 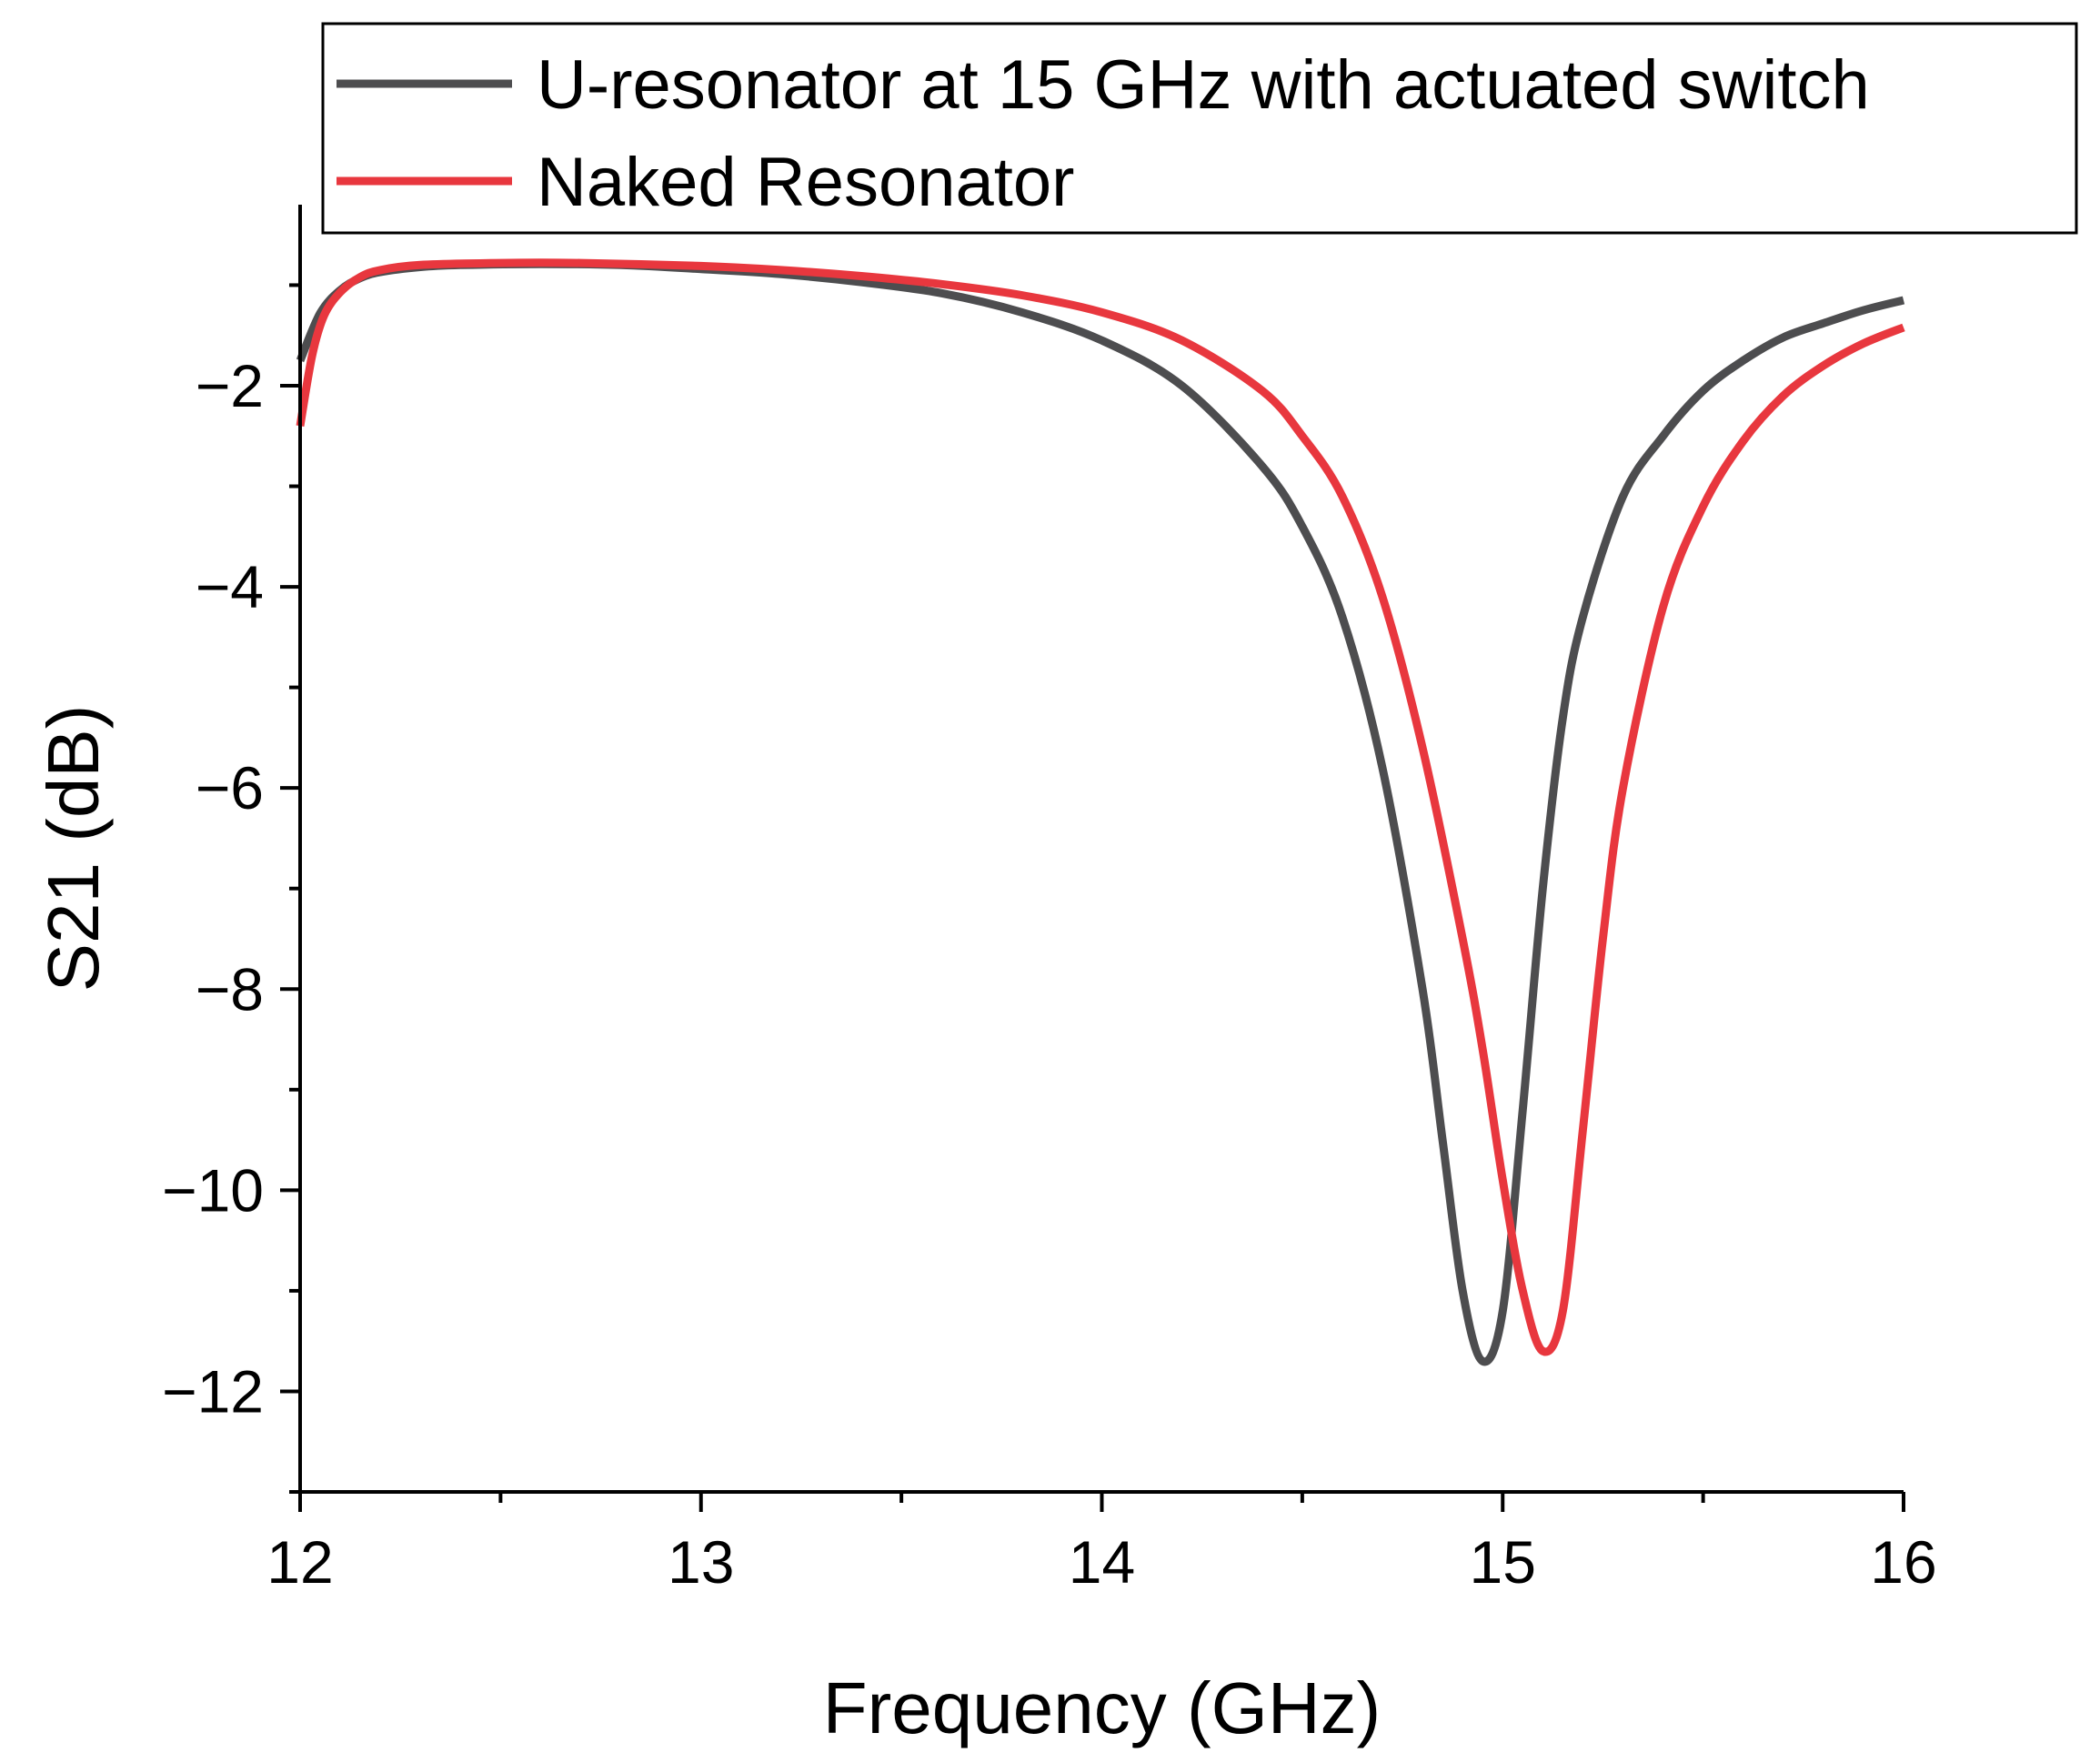 I want to click on y-tick-label: −2, so click(x=230, y=385).